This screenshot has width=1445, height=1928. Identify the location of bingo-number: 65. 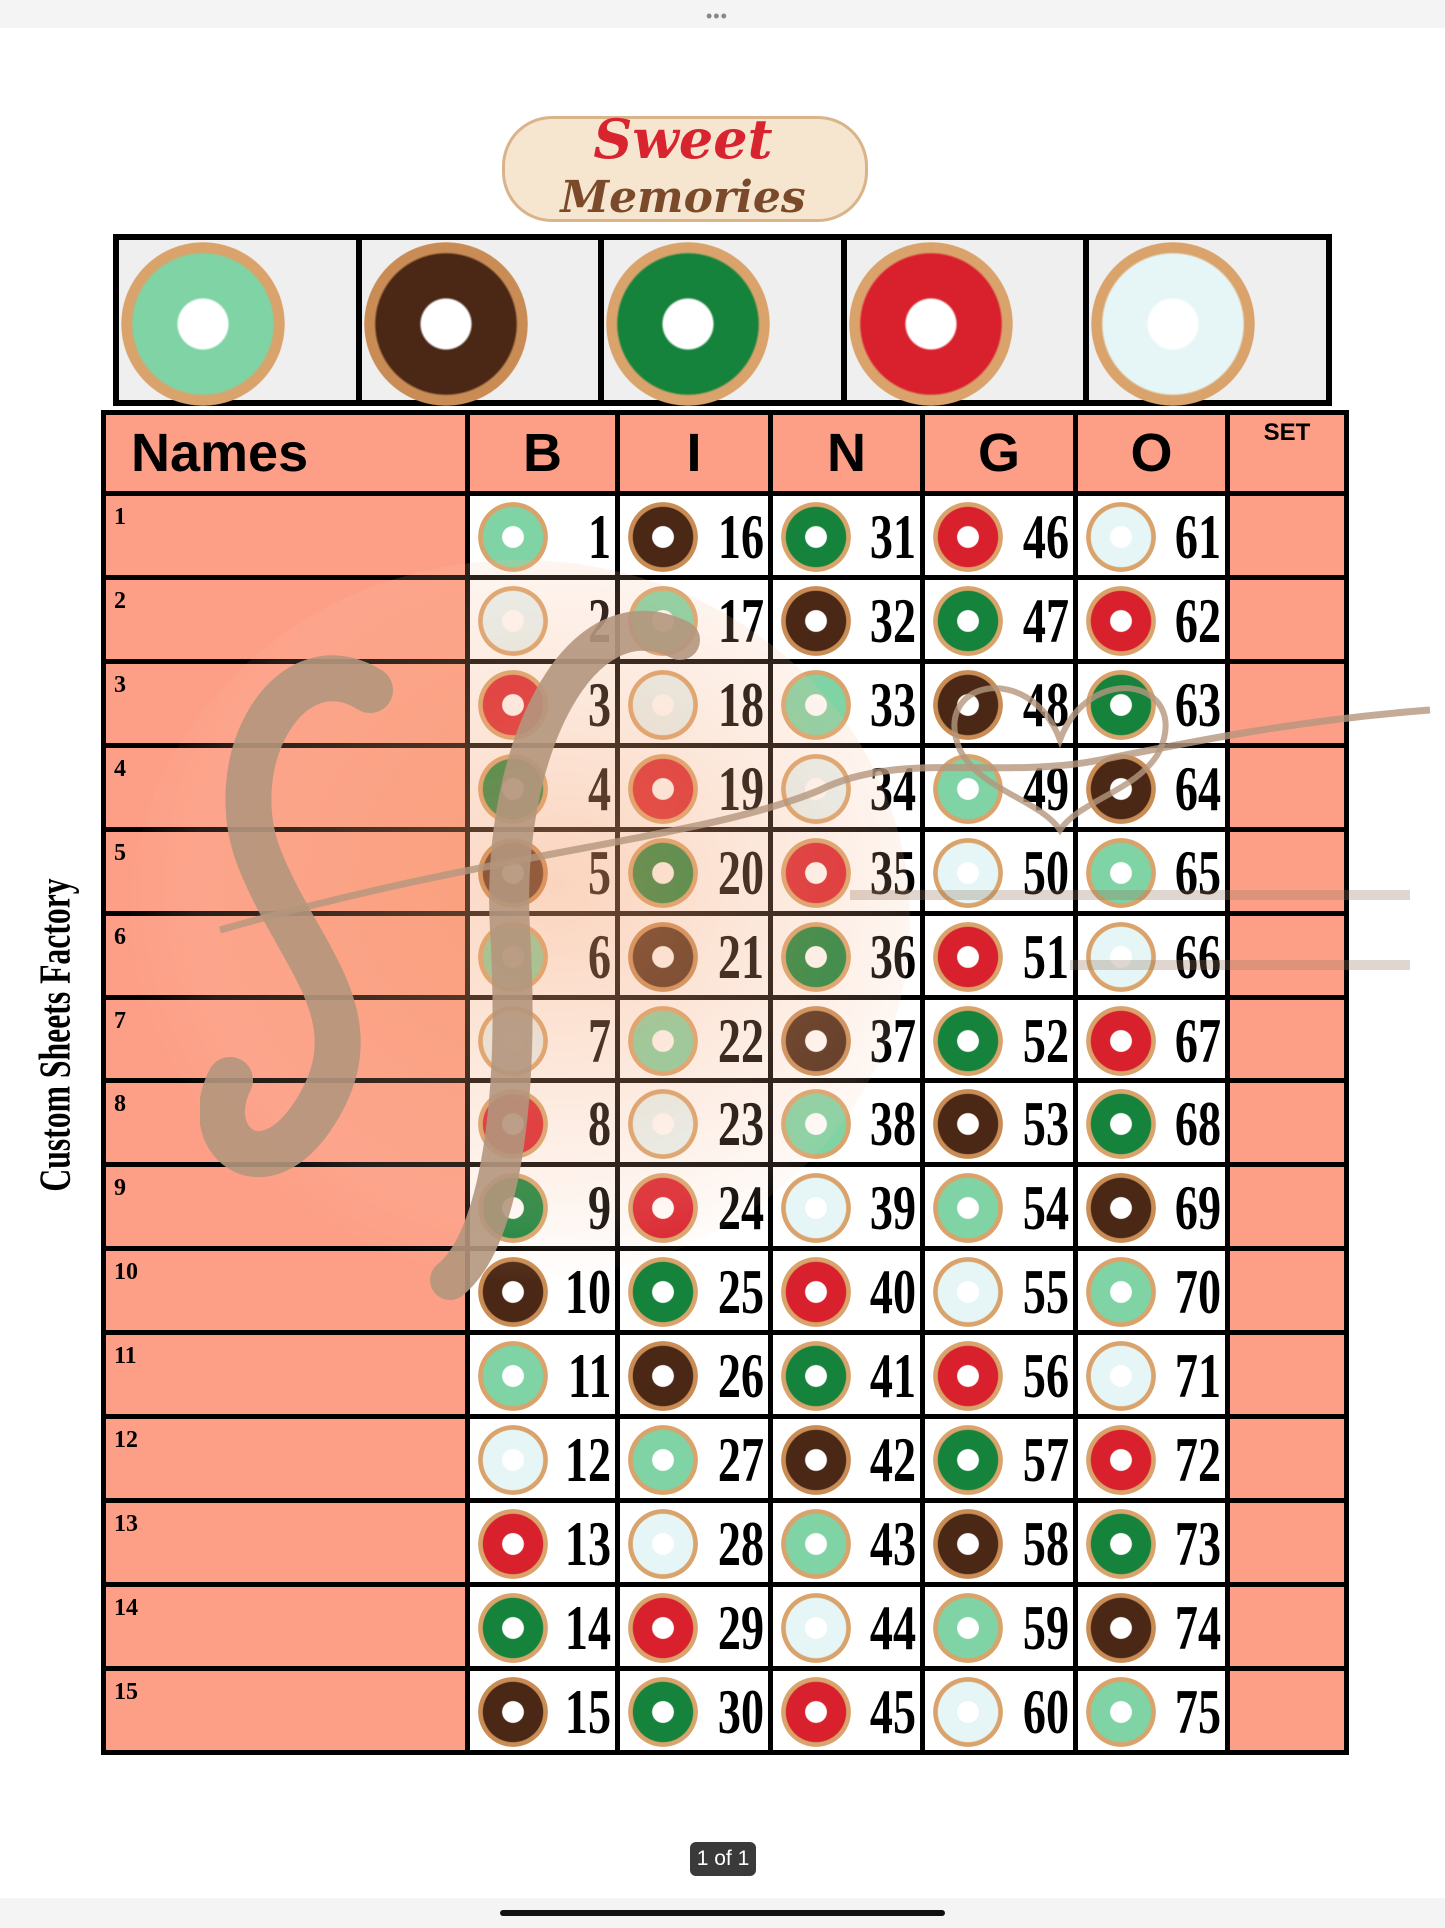
(1197, 872).